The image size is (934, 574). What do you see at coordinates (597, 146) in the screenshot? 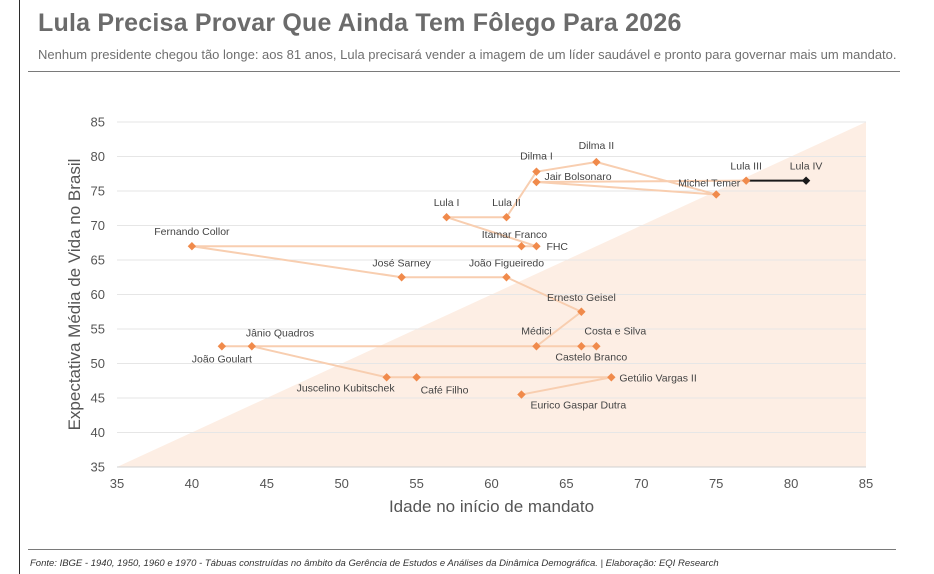
I see `label-dilma-ii: Dilma II` at bounding box center [597, 146].